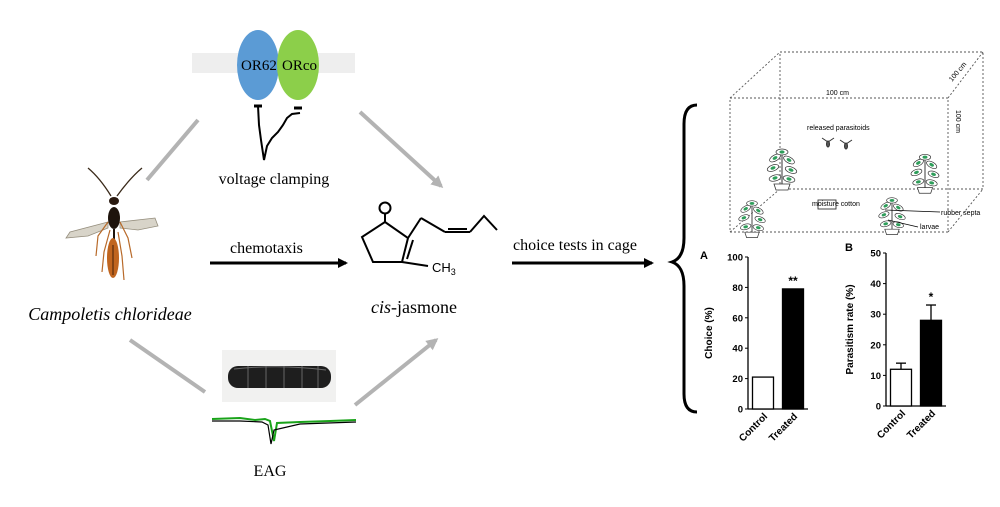  Describe the element at coordinates (414, 307) in the screenshot. I see `compound-name: cis-jasmone` at that location.